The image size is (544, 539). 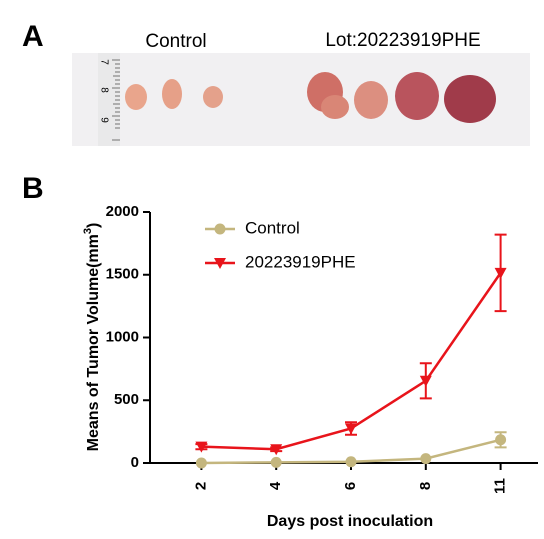 I want to click on y-axis-title: Means of Tumor Volume(mm3), so click(x=92, y=337).